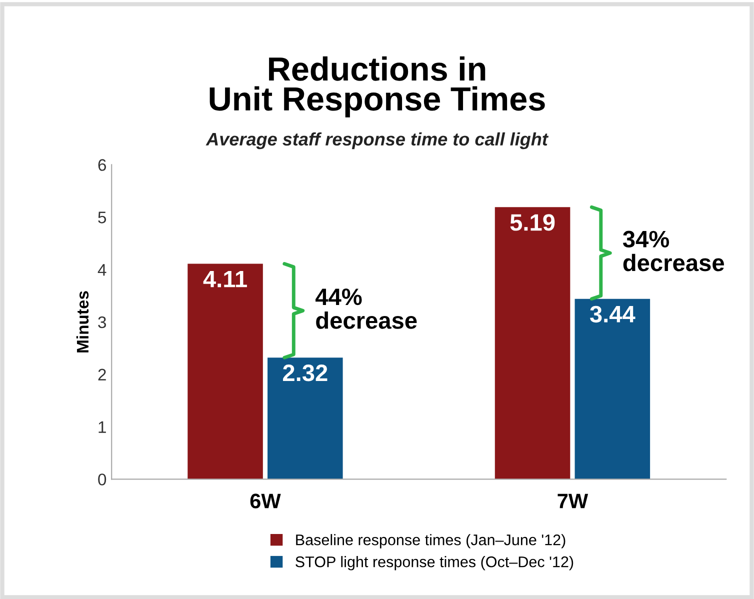  What do you see at coordinates (102, 218) in the screenshot?
I see `y-tick-label: 5` at bounding box center [102, 218].